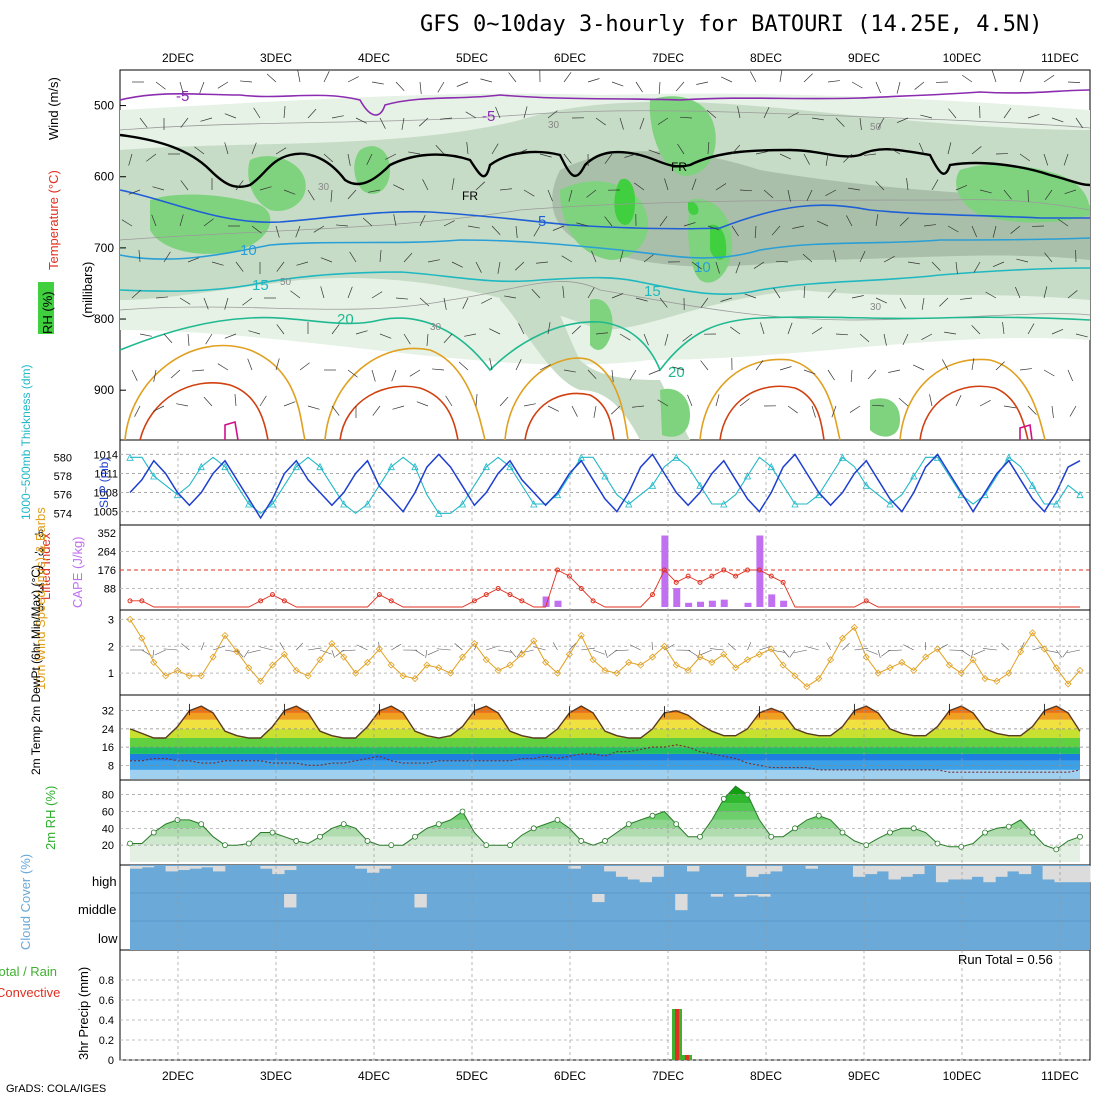 The image size is (1100, 1100). What do you see at coordinates (420, 901) in the screenshot?
I see `cloud-bar-middle` at bounding box center [420, 901].